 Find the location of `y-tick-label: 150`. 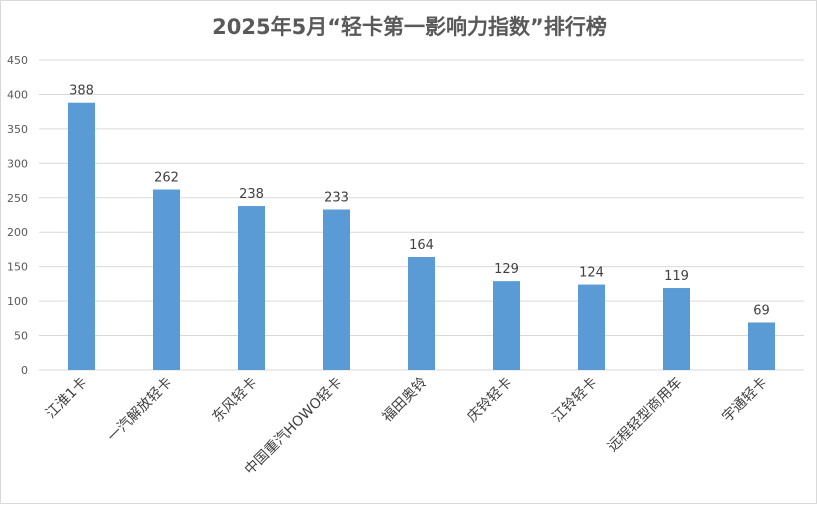

y-tick-label: 150 is located at coordinates (17, 267).